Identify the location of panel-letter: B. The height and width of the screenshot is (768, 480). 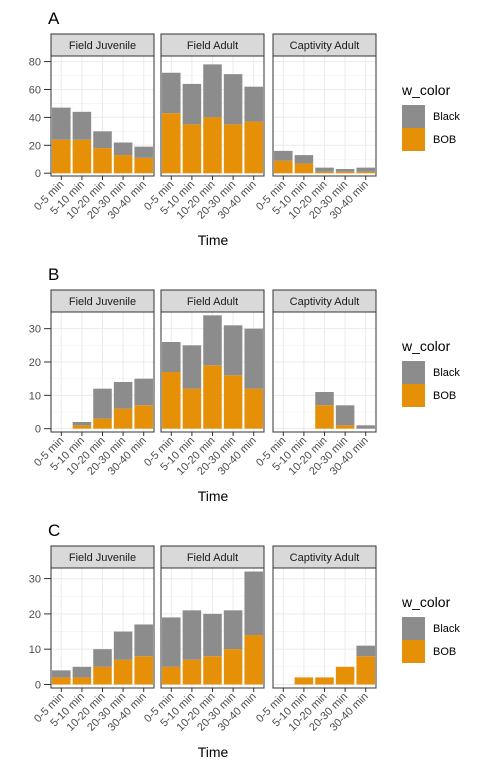
(53, 274).